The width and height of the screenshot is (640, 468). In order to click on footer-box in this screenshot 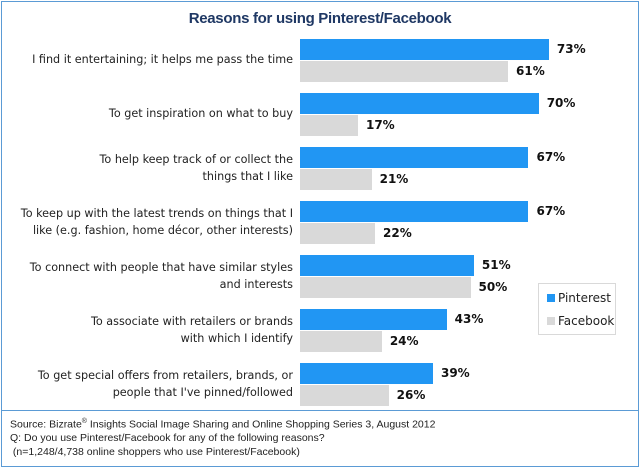, I will do `click(320, 438)`.